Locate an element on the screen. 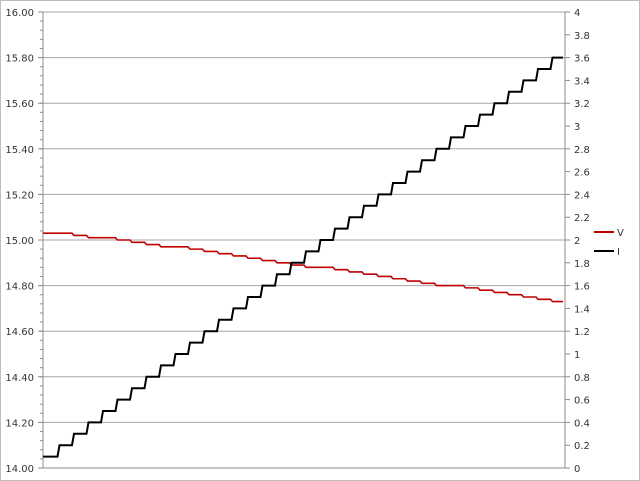  right-tick-label: 2.8 is located at coordinates (582, 150).